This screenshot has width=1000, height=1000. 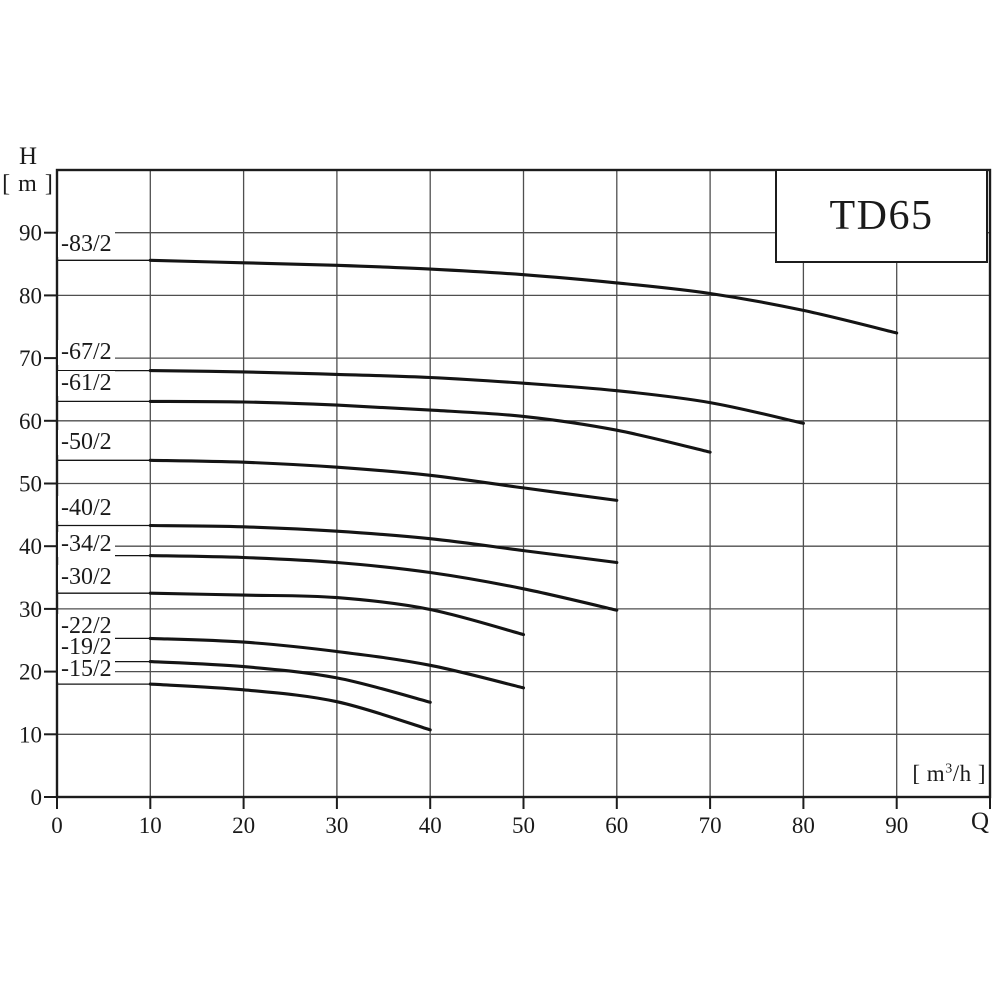 I want to click on x-tick-label: 20, so click(x=243, y=825).